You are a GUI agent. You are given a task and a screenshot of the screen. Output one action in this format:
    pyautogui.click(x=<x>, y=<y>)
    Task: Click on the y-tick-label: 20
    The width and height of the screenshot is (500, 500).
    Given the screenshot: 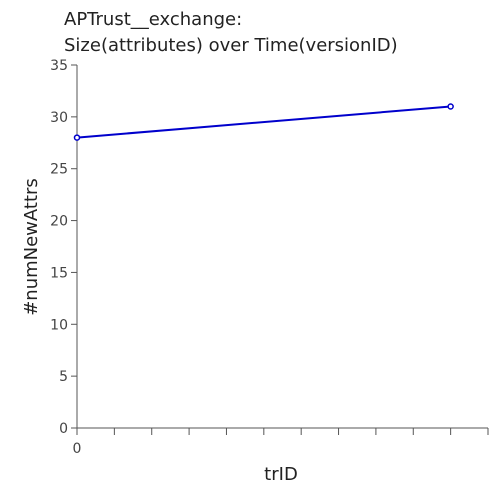 What is the action you would take?
    pyautogui.click(x=59, y=222)
    